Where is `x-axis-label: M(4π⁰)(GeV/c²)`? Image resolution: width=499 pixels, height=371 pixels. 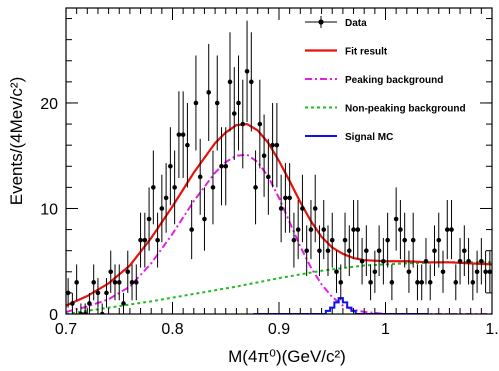
x-axis-label: M(4π⁰)(GeV/c²) is located at coordinates (287, 356).